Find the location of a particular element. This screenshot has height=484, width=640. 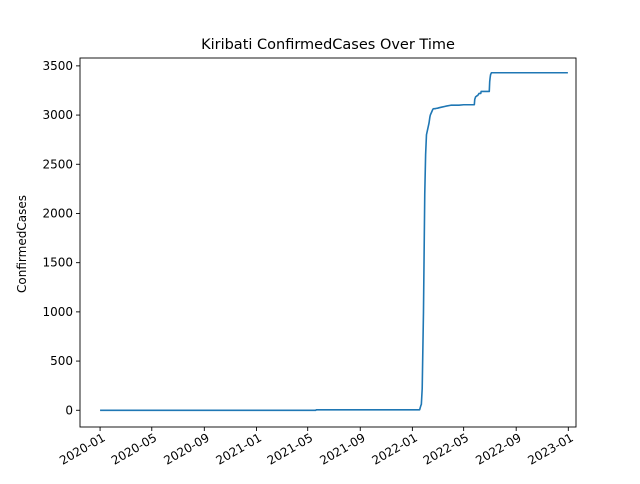

y-tick-label: 3000 is located at coordinates (57, 115).